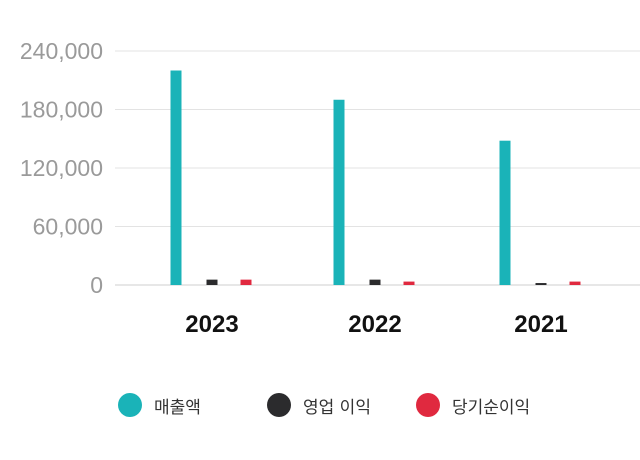 Image resolution: width=640 pixels, height=460 pixels. I want to click on x-axis-ticks: 2023 2022 2021, so click(376, 324).